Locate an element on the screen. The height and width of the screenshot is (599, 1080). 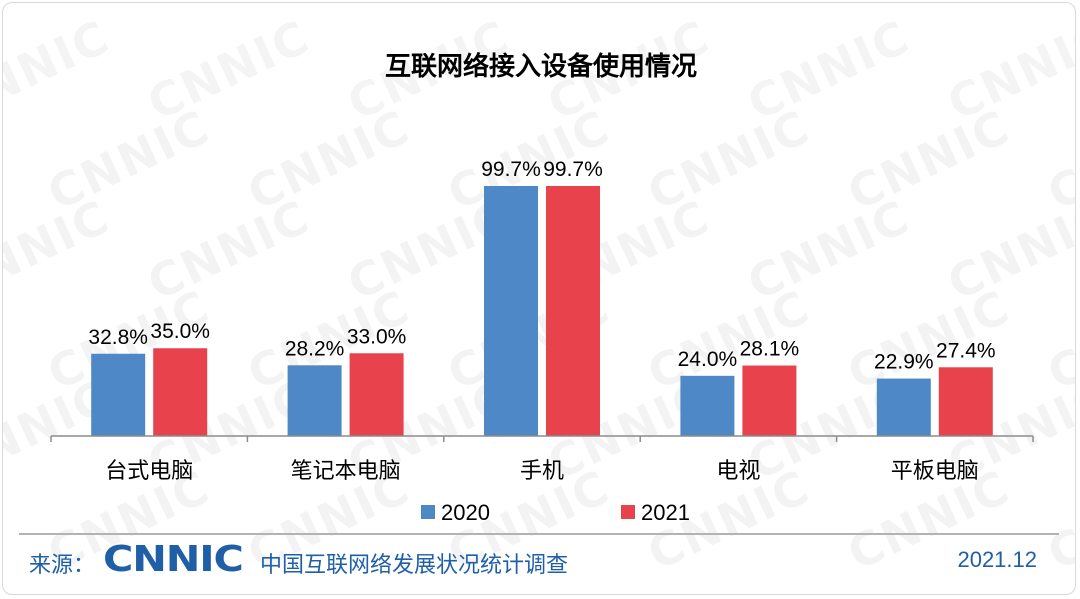
data-label-2020-4: 22.9% is located at coordinates (904, 362).